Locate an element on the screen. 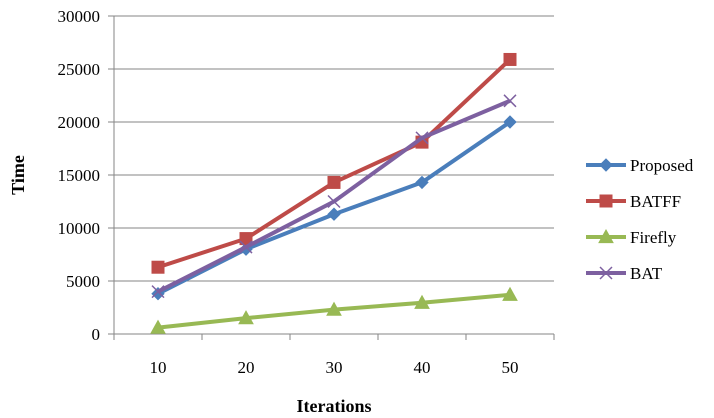  legend-marker-bat is located at coordinates (606, 273).